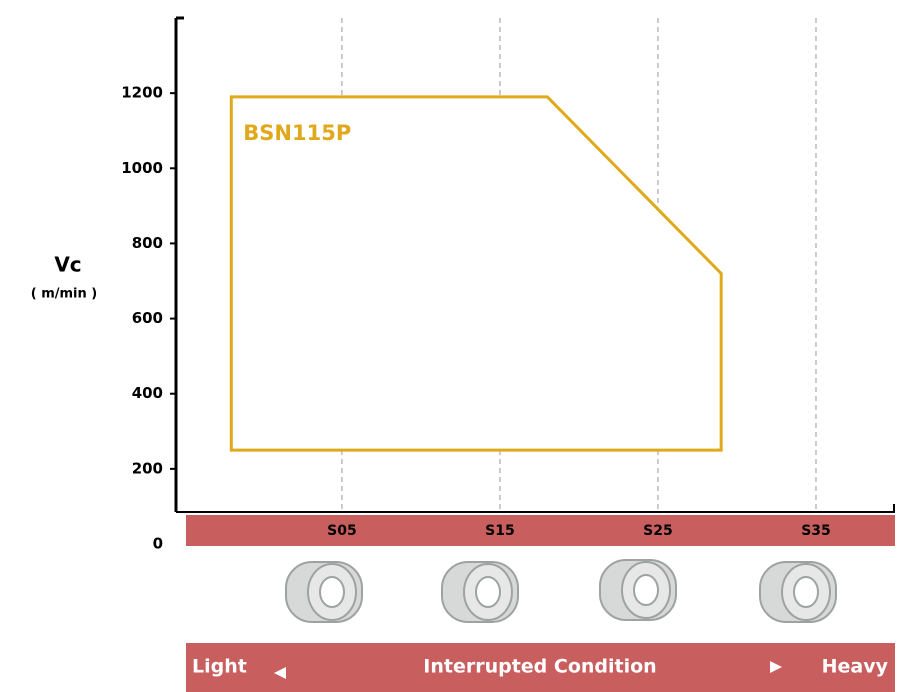 Image resolution: width=898 pixels, height=692 pixels. I want to click on y-tick-label: 0, so click(158, 544).